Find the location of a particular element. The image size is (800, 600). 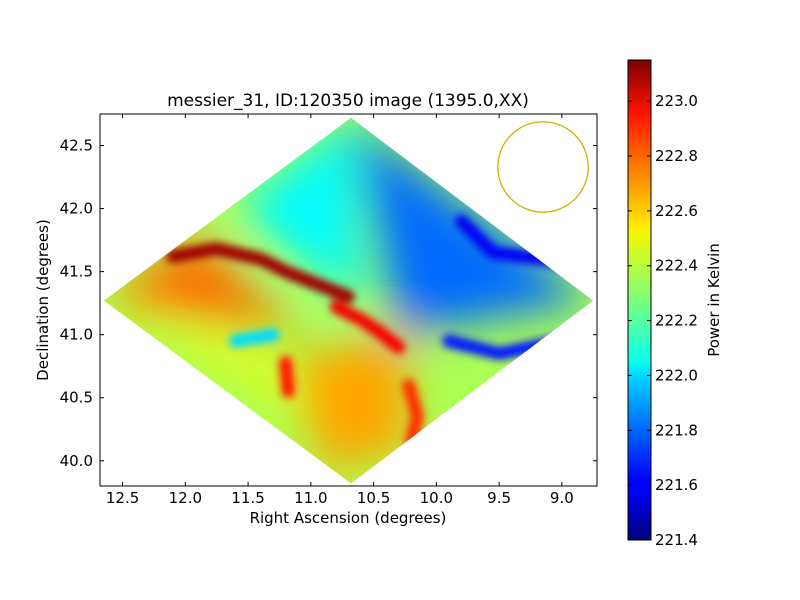

y-tick-label: 40.5 is located at coordinates (76, 398).